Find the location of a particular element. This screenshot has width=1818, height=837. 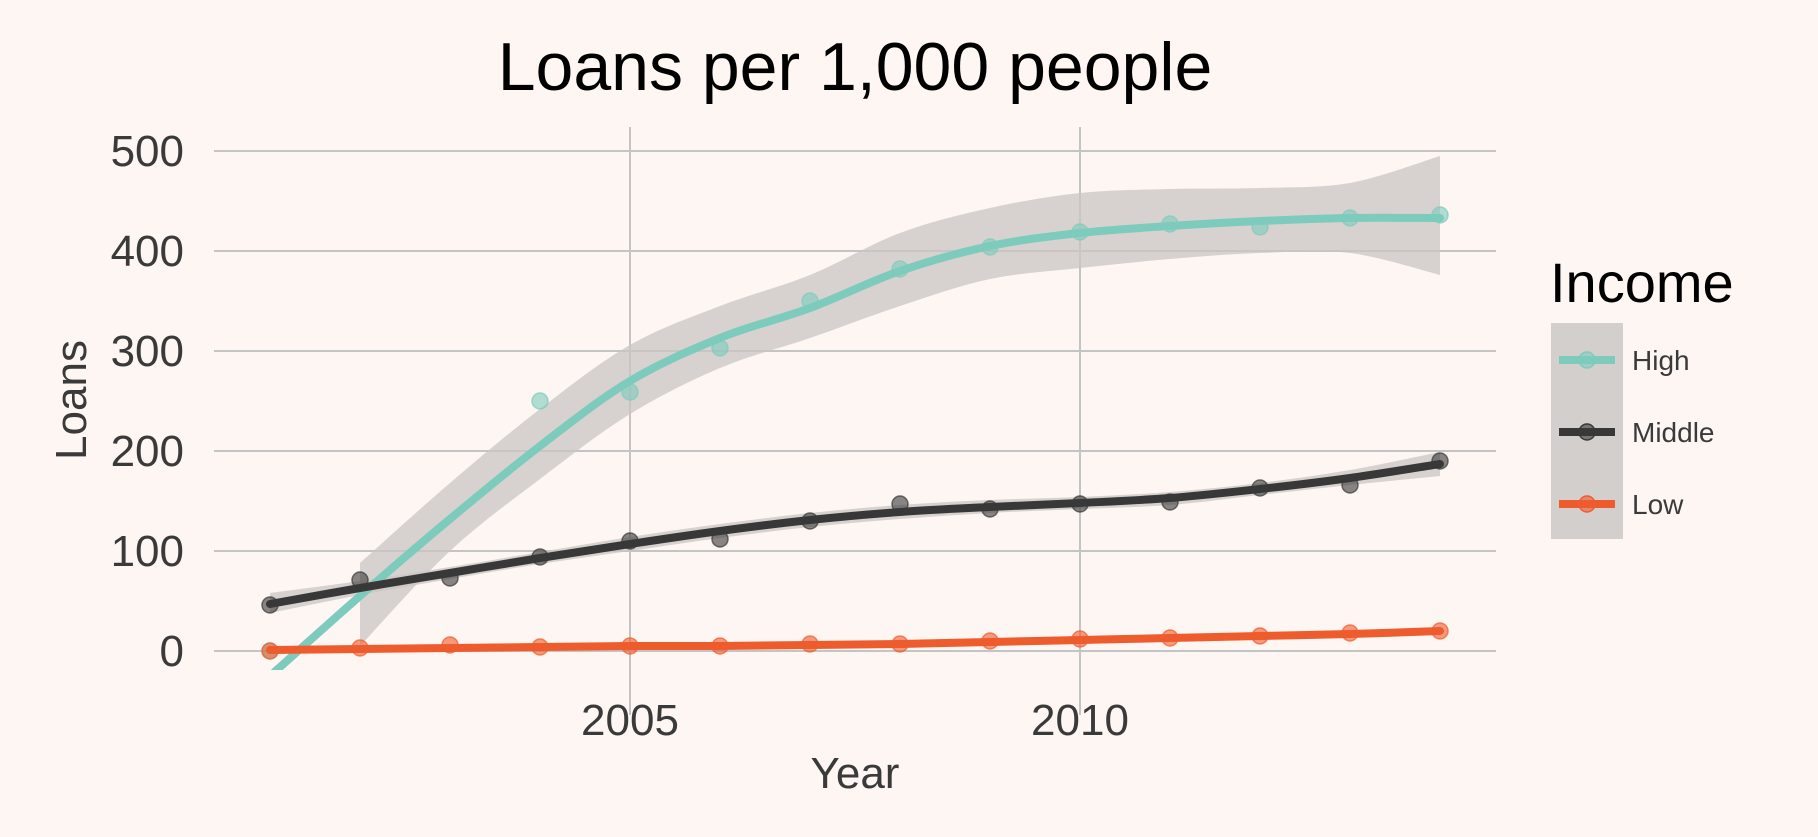

legend-marker-low is located at coordinates (1587, 504).